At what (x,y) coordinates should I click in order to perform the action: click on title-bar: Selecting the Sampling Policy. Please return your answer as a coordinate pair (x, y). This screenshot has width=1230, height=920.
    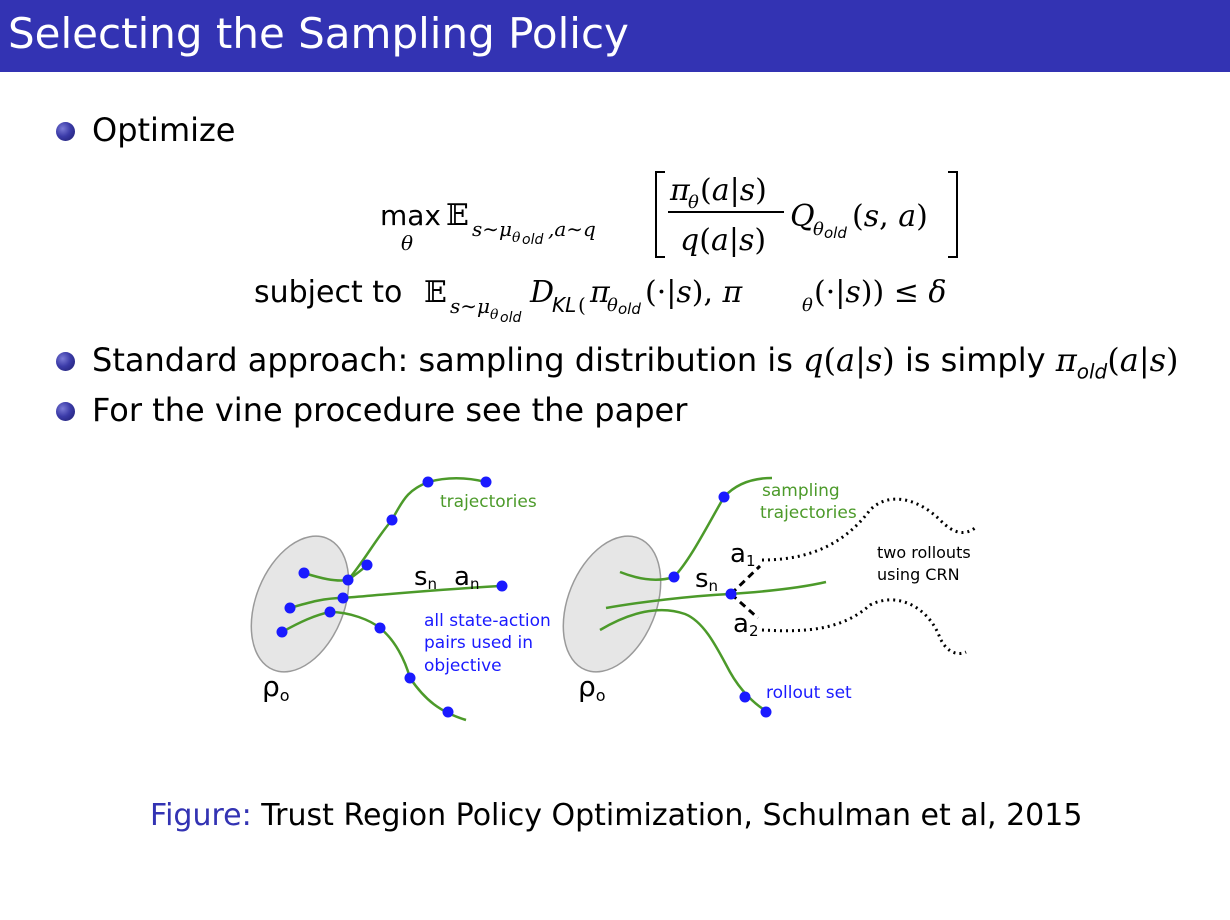
    Looking at the image, I should click on (615, 36).